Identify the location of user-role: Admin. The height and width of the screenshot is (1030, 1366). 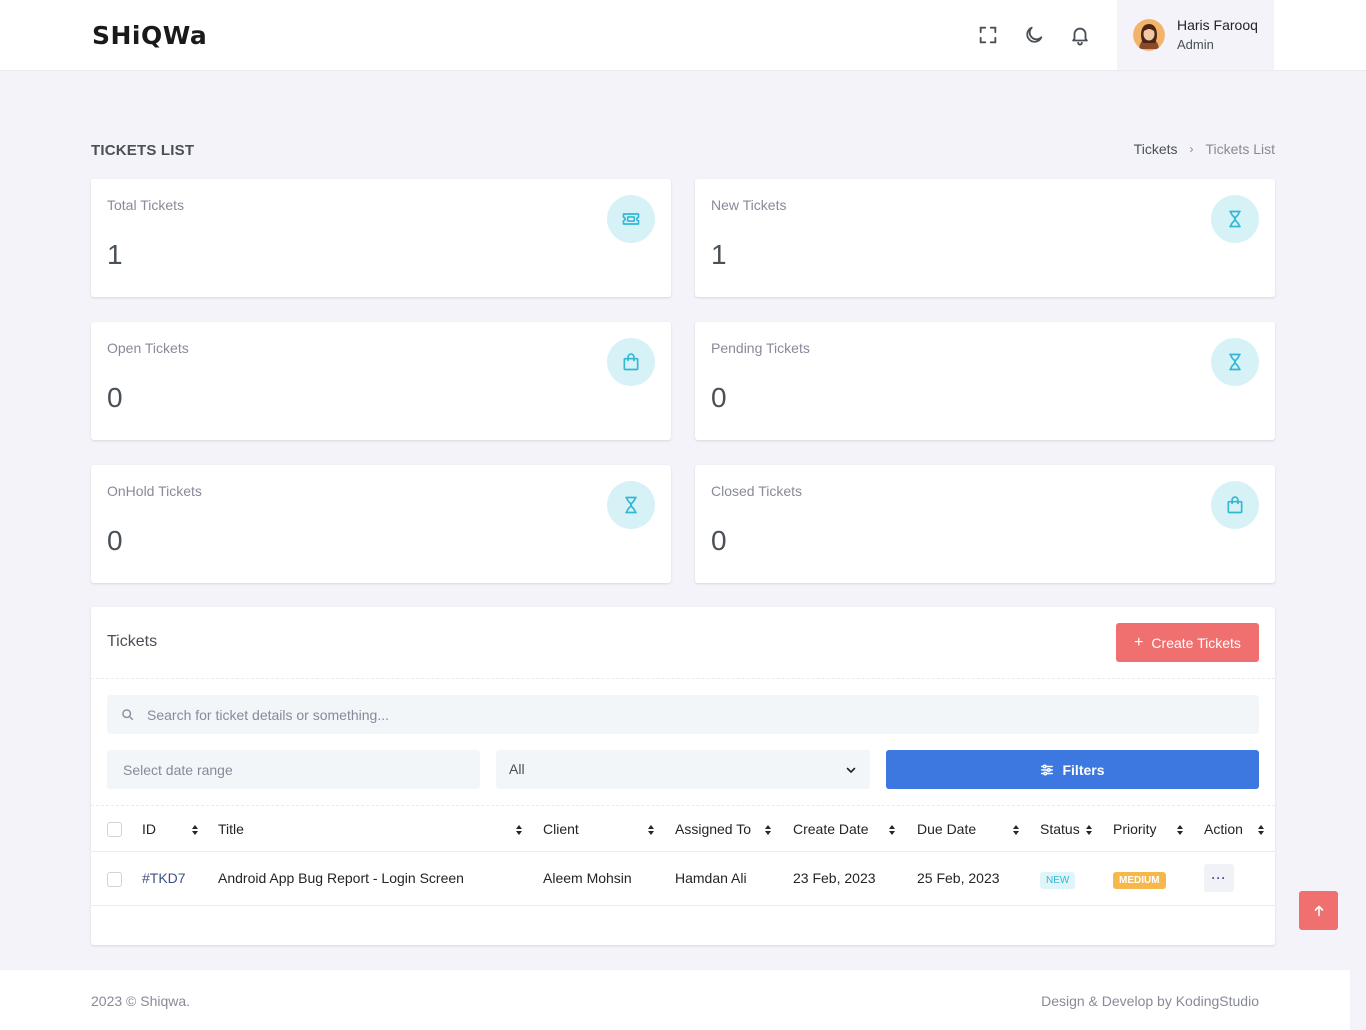
(1195, 44).